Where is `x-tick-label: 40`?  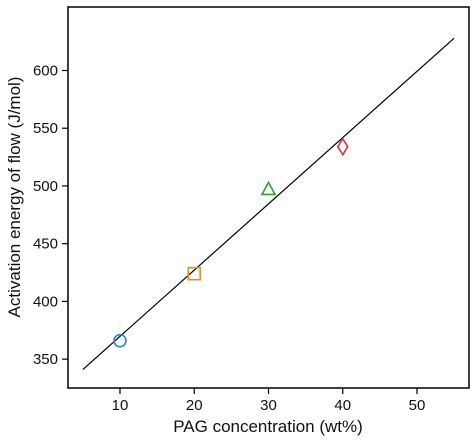 x-tick-label: 40 is located at coordinates (342, 405).